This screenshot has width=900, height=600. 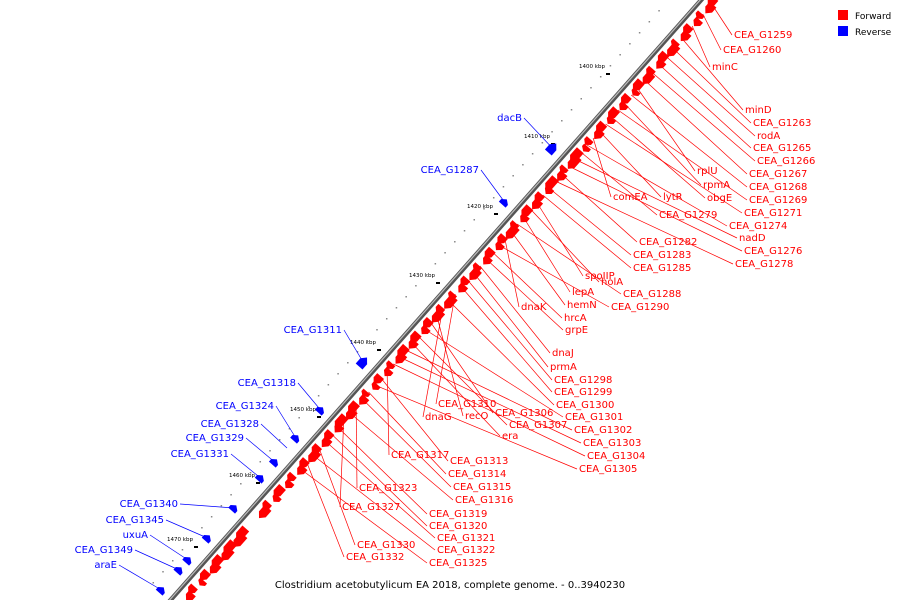 What do you see at coordinates (105, 565) in the screenshot?
I see `gene-label: araE` at bounding box center [105, 565].